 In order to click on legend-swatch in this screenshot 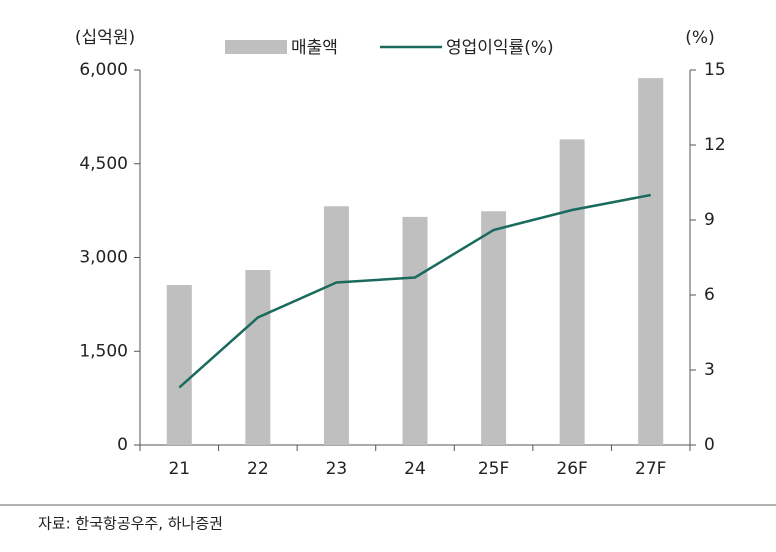, I will do `click(256, 47)`.